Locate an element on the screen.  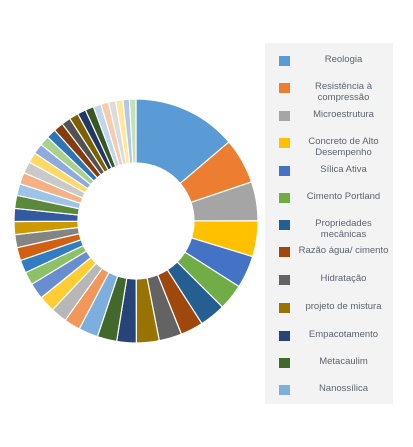
legend-label: Sílica Ativa is located at coordinates (343, 169).